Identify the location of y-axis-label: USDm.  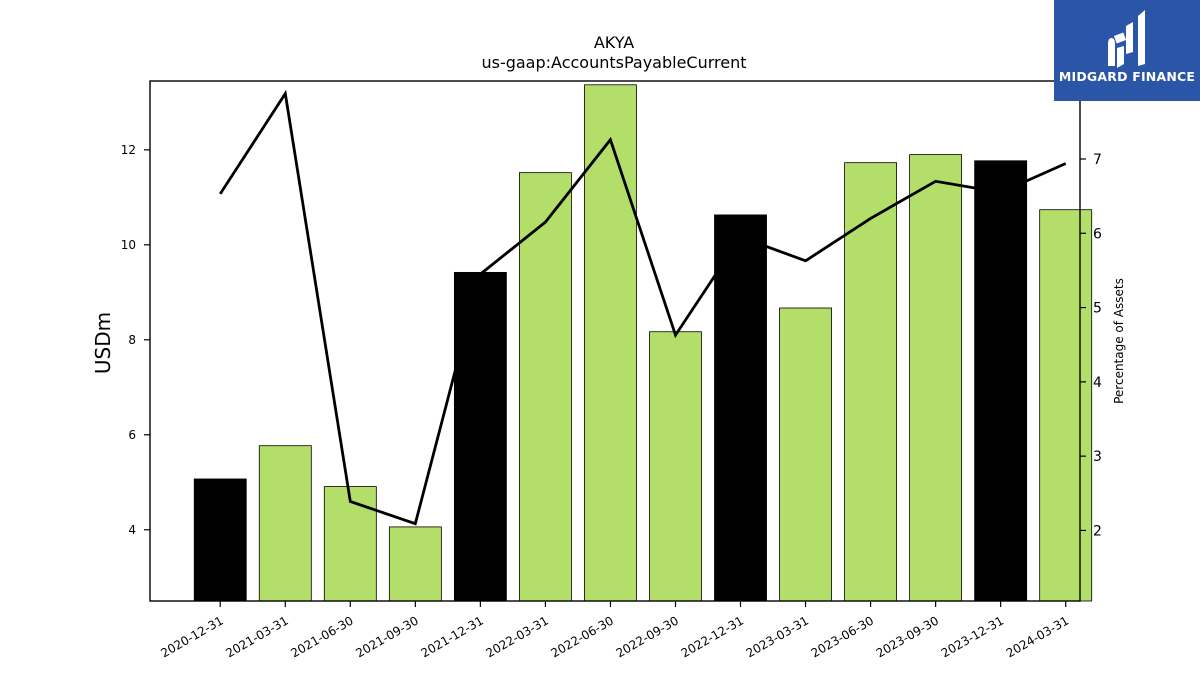
(103, 343).